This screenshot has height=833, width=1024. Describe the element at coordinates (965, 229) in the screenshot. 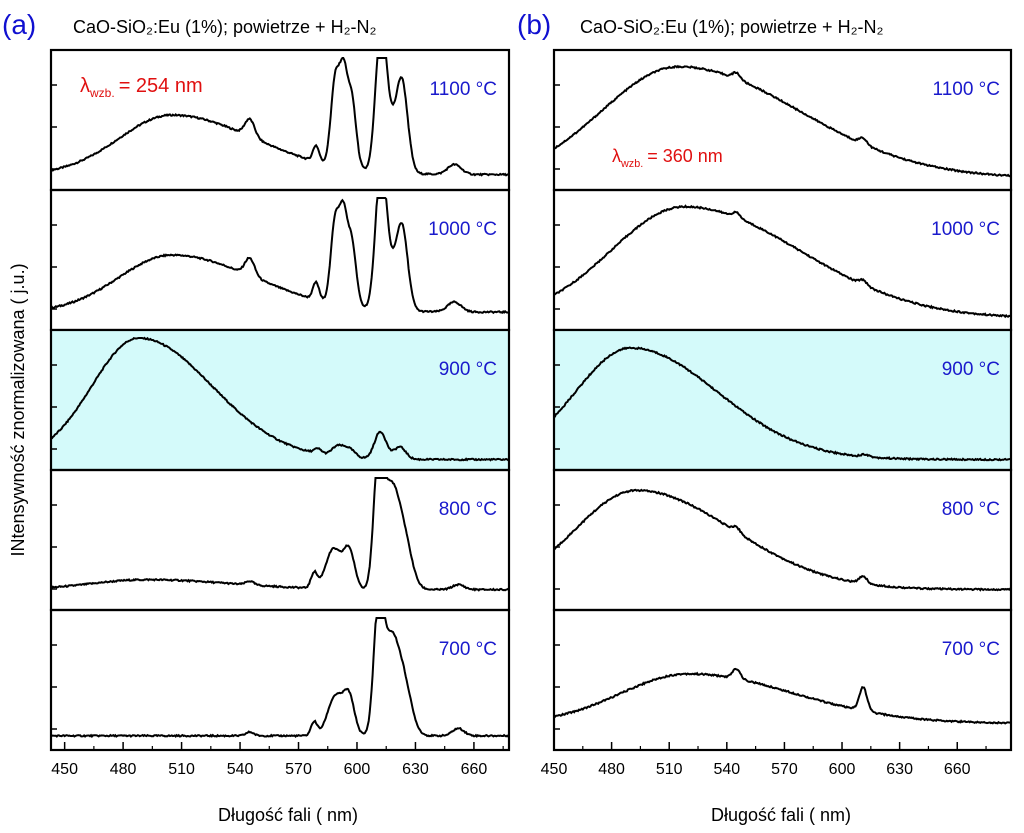

I see `panel-b-temperature-label-1: 1000 °C` at that location.